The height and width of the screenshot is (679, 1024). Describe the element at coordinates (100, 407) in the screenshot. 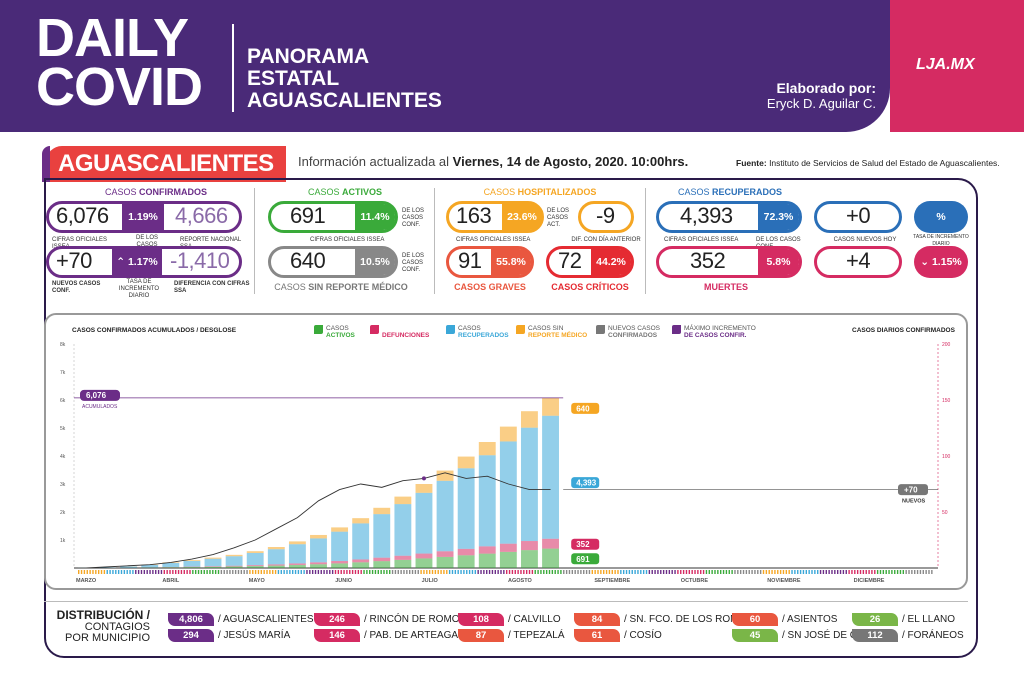

I see `acumulados-sub: ACUMULADOS` at that location.